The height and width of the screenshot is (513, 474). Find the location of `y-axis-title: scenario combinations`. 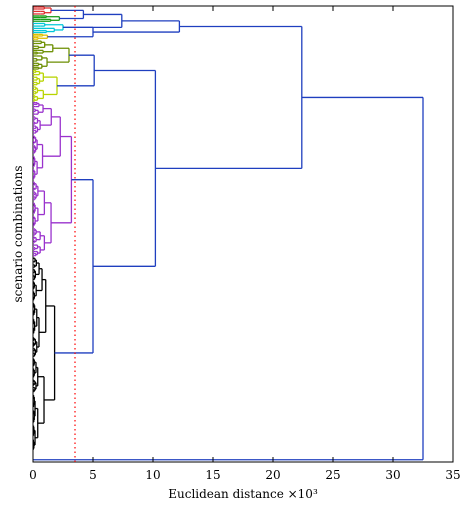

y-axis-title: scenario combinations is located at coordinates (18, 234).